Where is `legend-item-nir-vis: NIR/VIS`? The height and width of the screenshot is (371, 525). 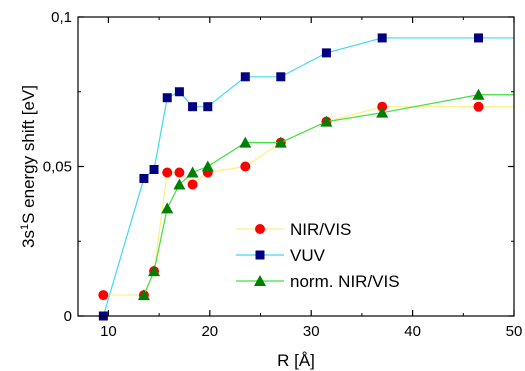 legend-item-nir-vis: NIR/VIS is located at coordinates (293, 229).